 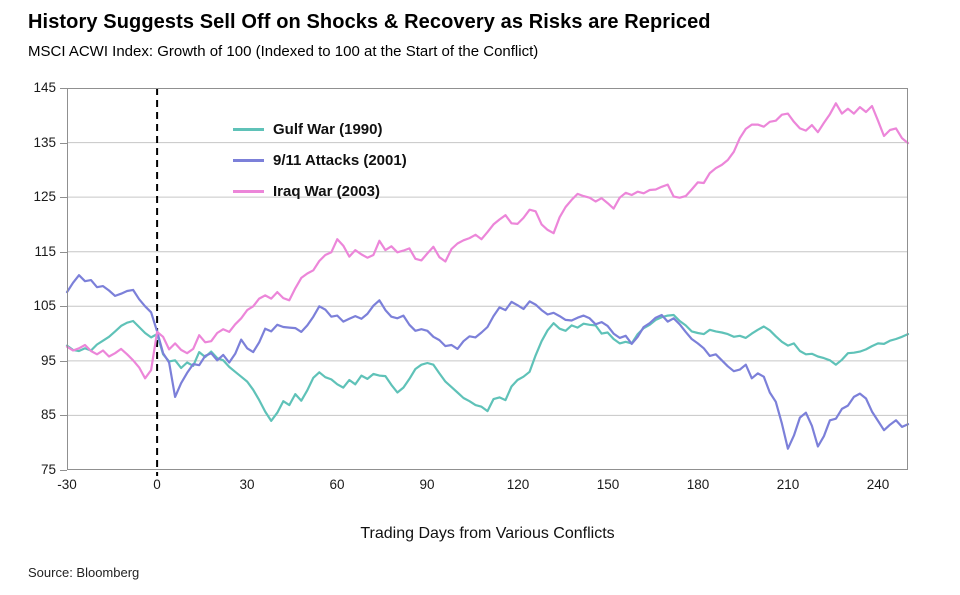 I want to click on x-tick-label: 210, so click(x=788, y=484).